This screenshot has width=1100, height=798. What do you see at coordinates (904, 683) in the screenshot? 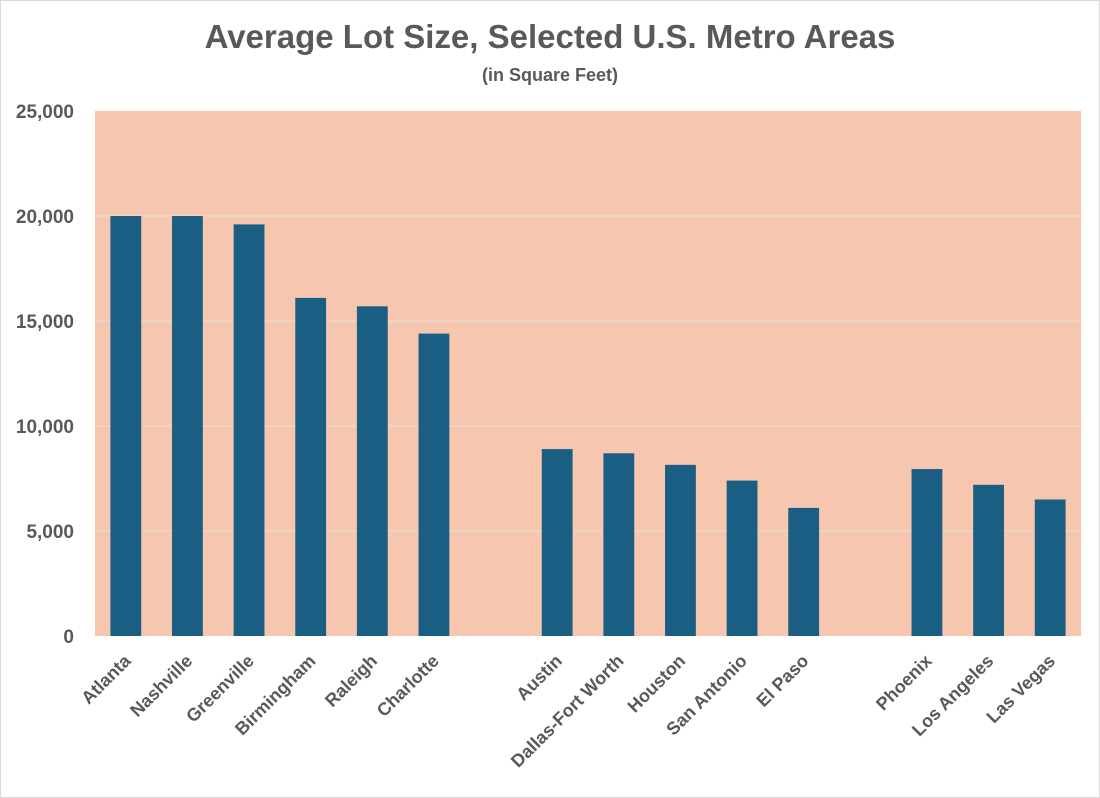
I see `x-category-label: Phoenix` at bounding box center [904, 683].